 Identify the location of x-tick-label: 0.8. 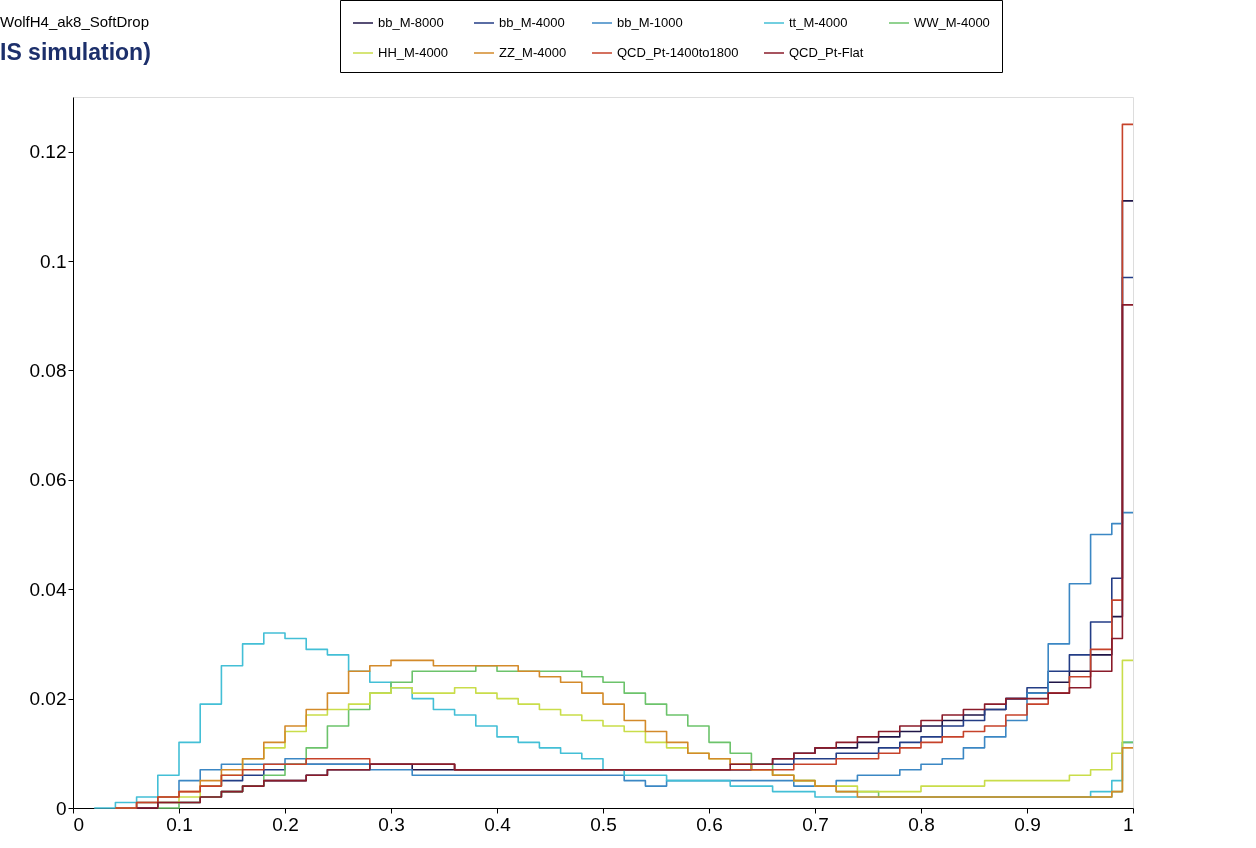
(921, 824).